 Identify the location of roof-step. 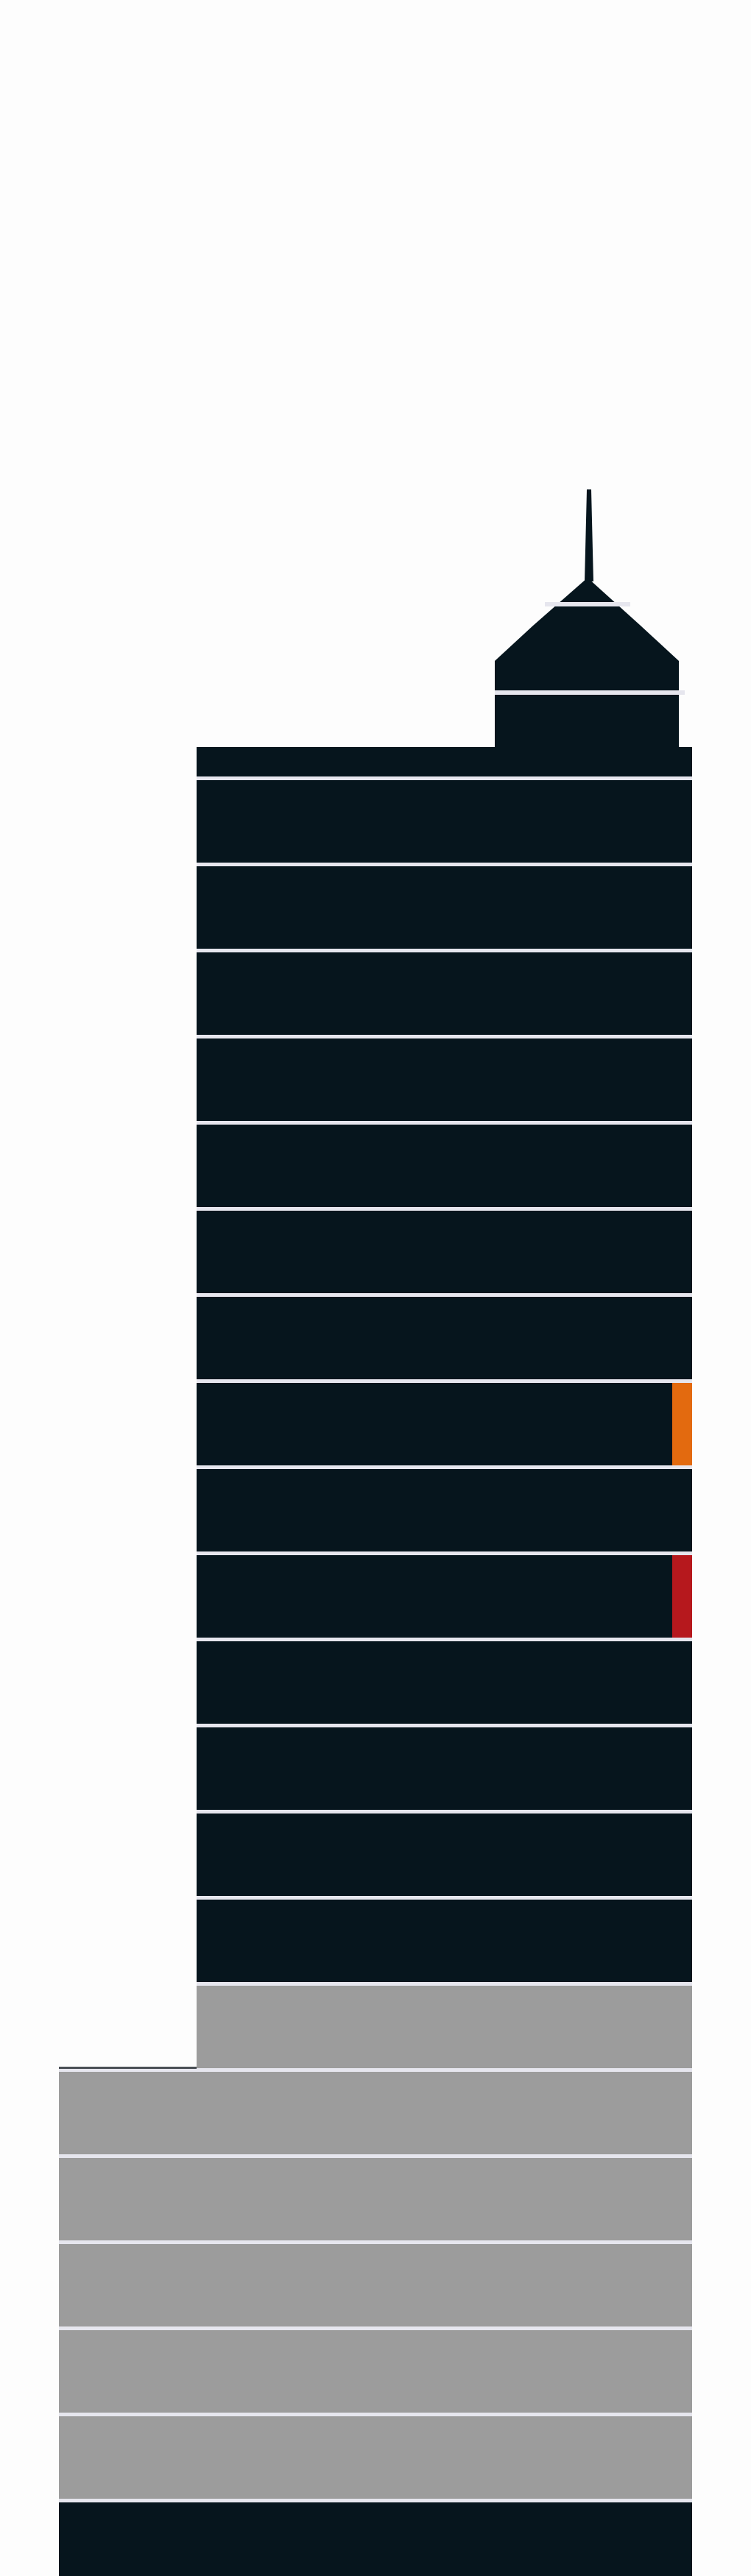
(685, 761).